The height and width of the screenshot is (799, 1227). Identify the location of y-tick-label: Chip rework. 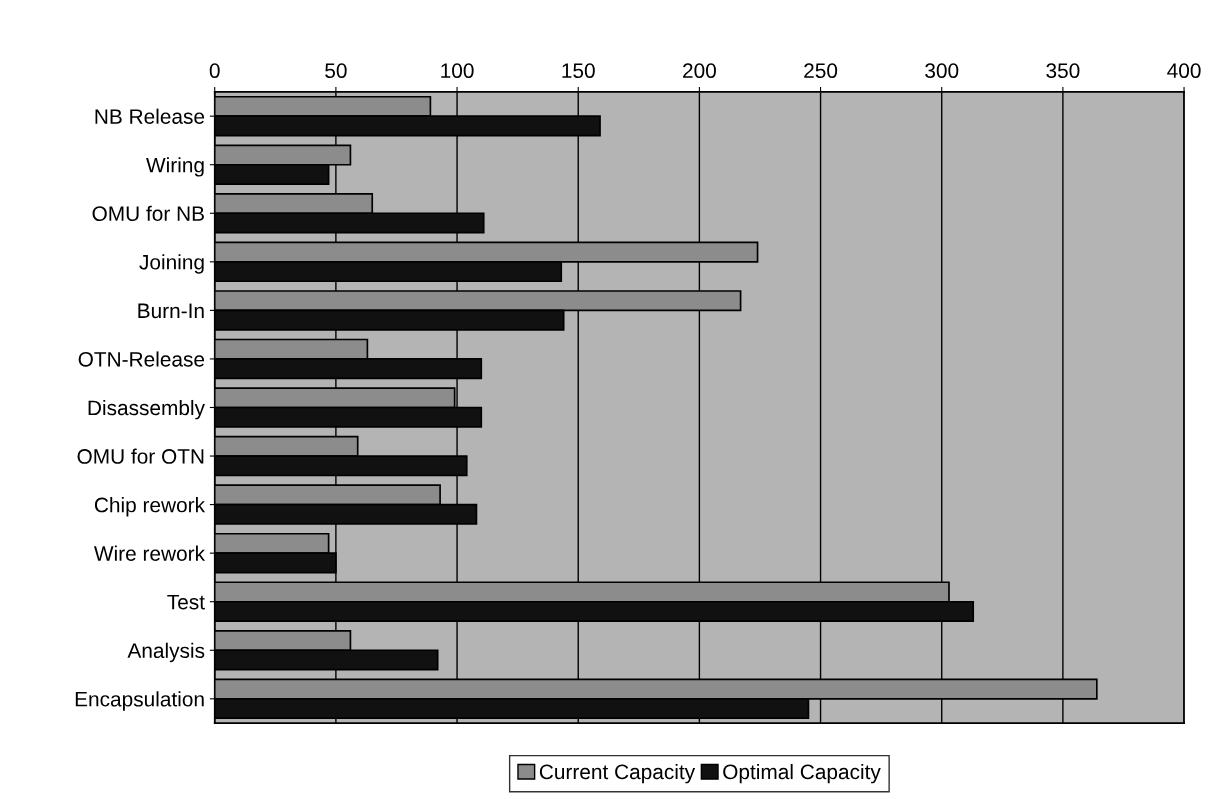
(150, 507).